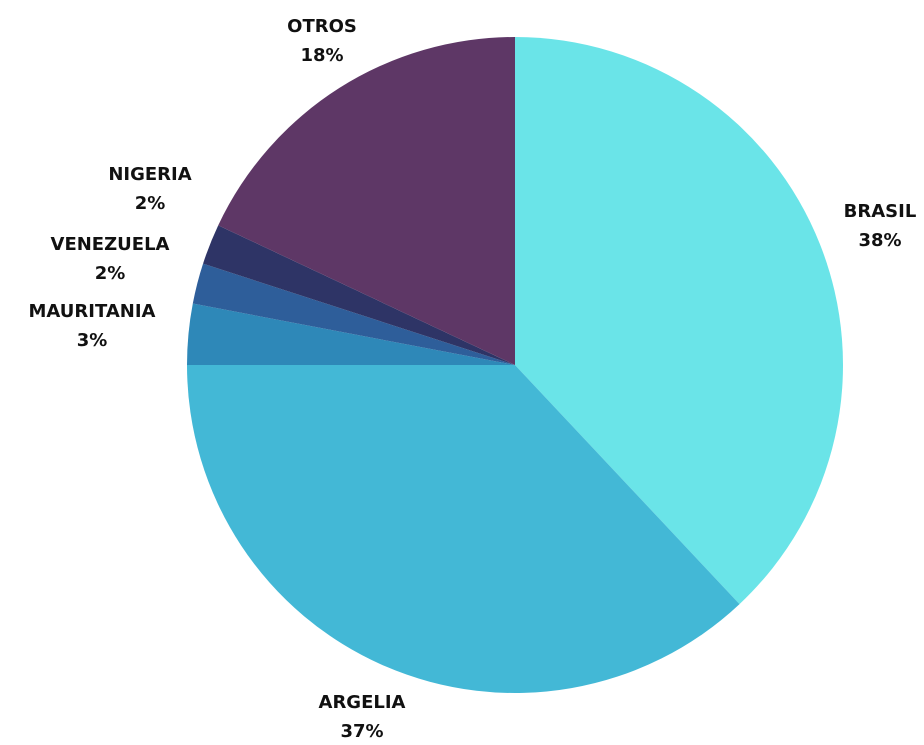 This screenshot has width=924, height=745. I want to click on slice-name: VENEZUELA, so click(110, 244).